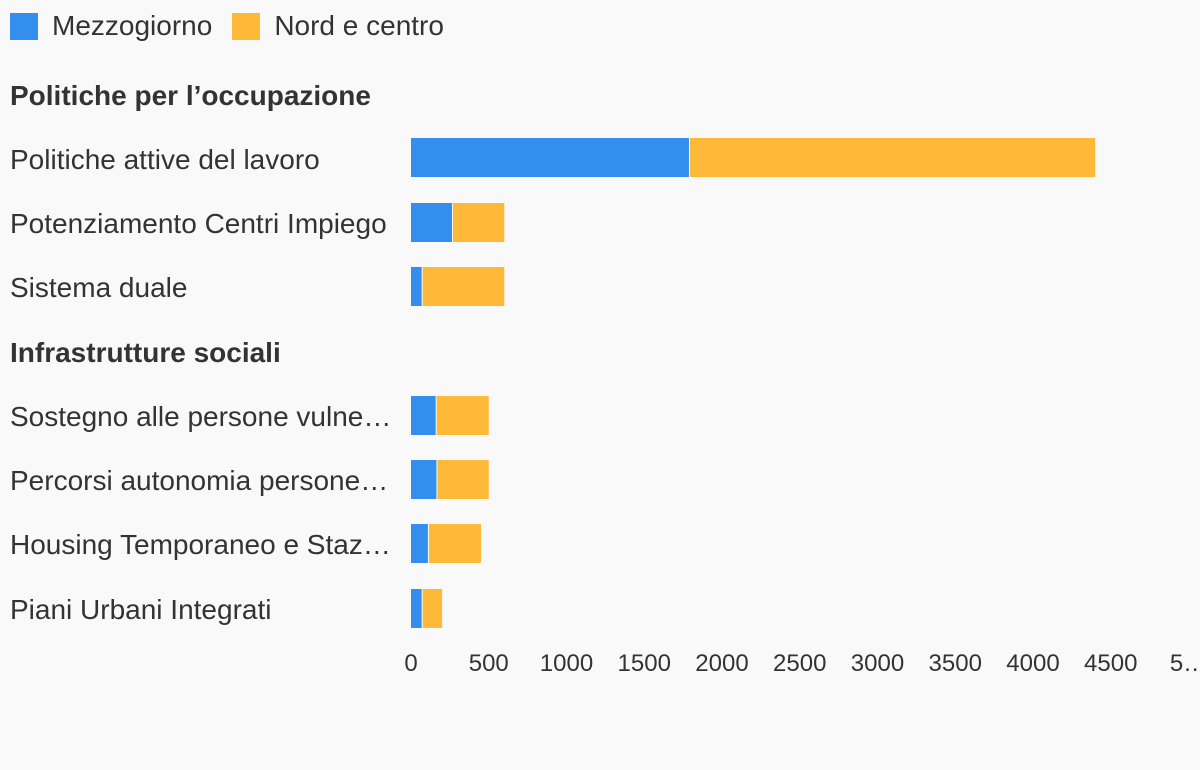  I want to click on legend-label-nord-e-centro: Nord e centro, so click(359, 25).